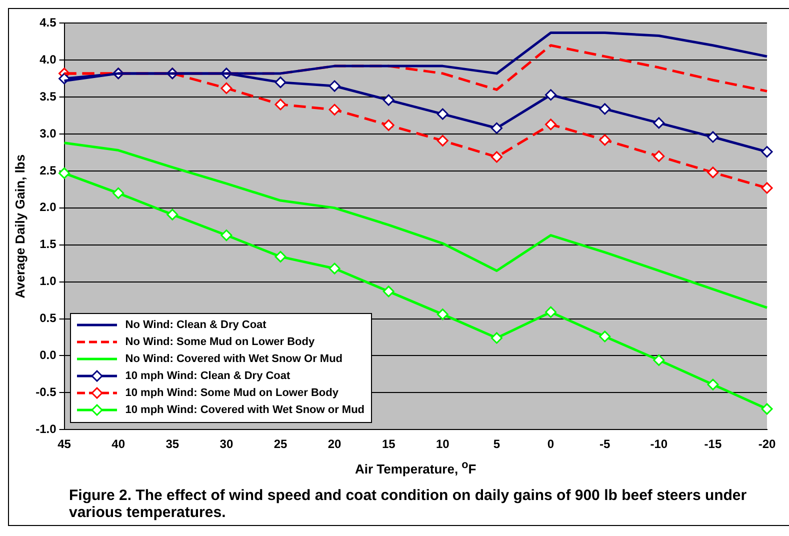 Image resolution: width=789 pixels, height=536 pixels. What do you see at coordinates (48, 318) in the screenshot?
I see `y-tick-label: 0.5` at bounding box center [48, 318].